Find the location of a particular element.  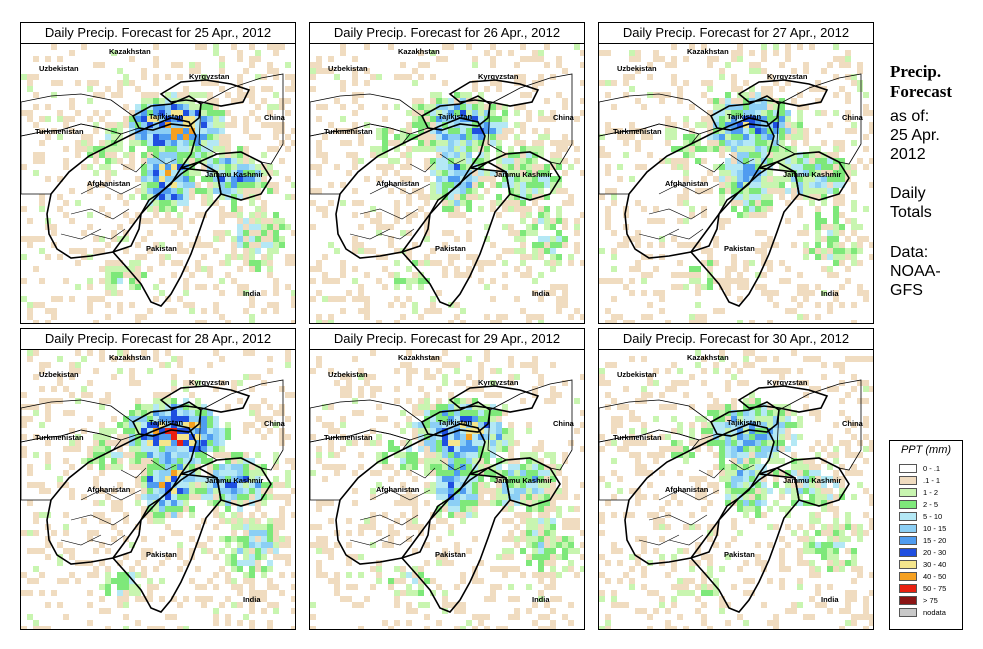

country-label-uzbekistan: Uzbekistan is located at coordinates (348, 374).